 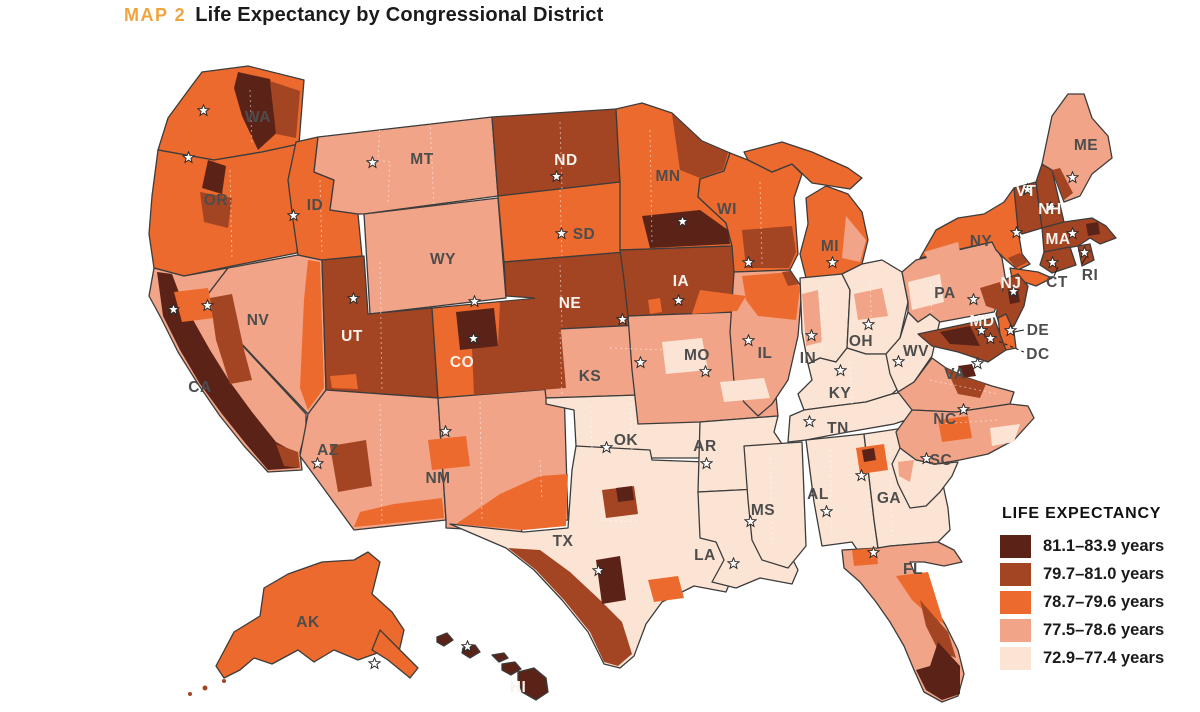 What do you see at coordinates (981, 321) in the screenshot?
I see `state-label-md: MD` at bounding box center [981, 321].